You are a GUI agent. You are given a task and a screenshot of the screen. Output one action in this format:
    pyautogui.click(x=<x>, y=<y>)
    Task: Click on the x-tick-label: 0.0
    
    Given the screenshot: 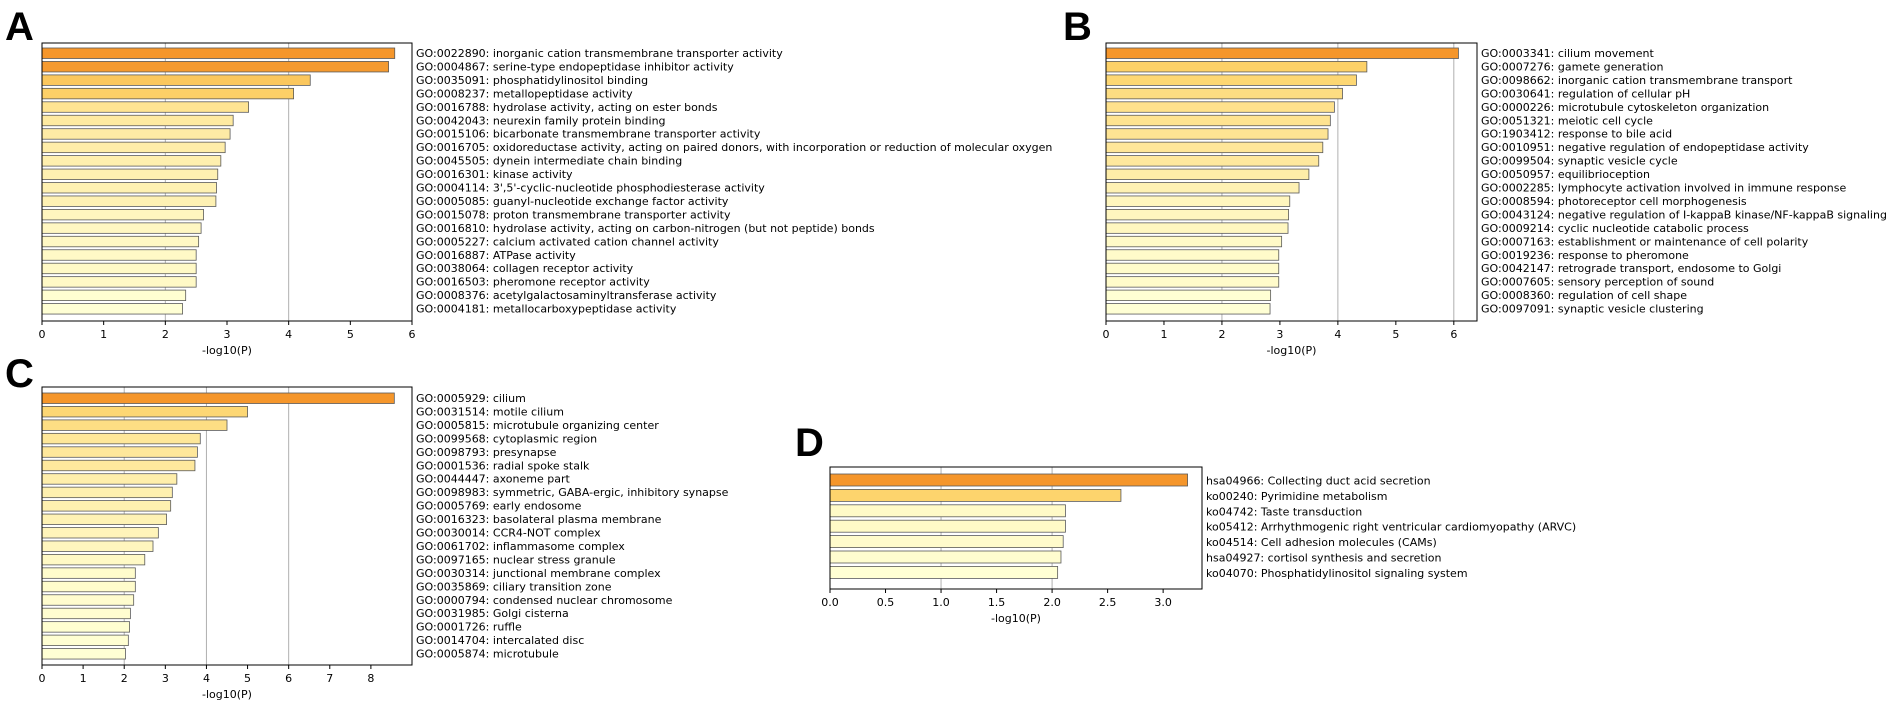 What is the action you would take?
    pyautogui.click(x=830, y=602)
    